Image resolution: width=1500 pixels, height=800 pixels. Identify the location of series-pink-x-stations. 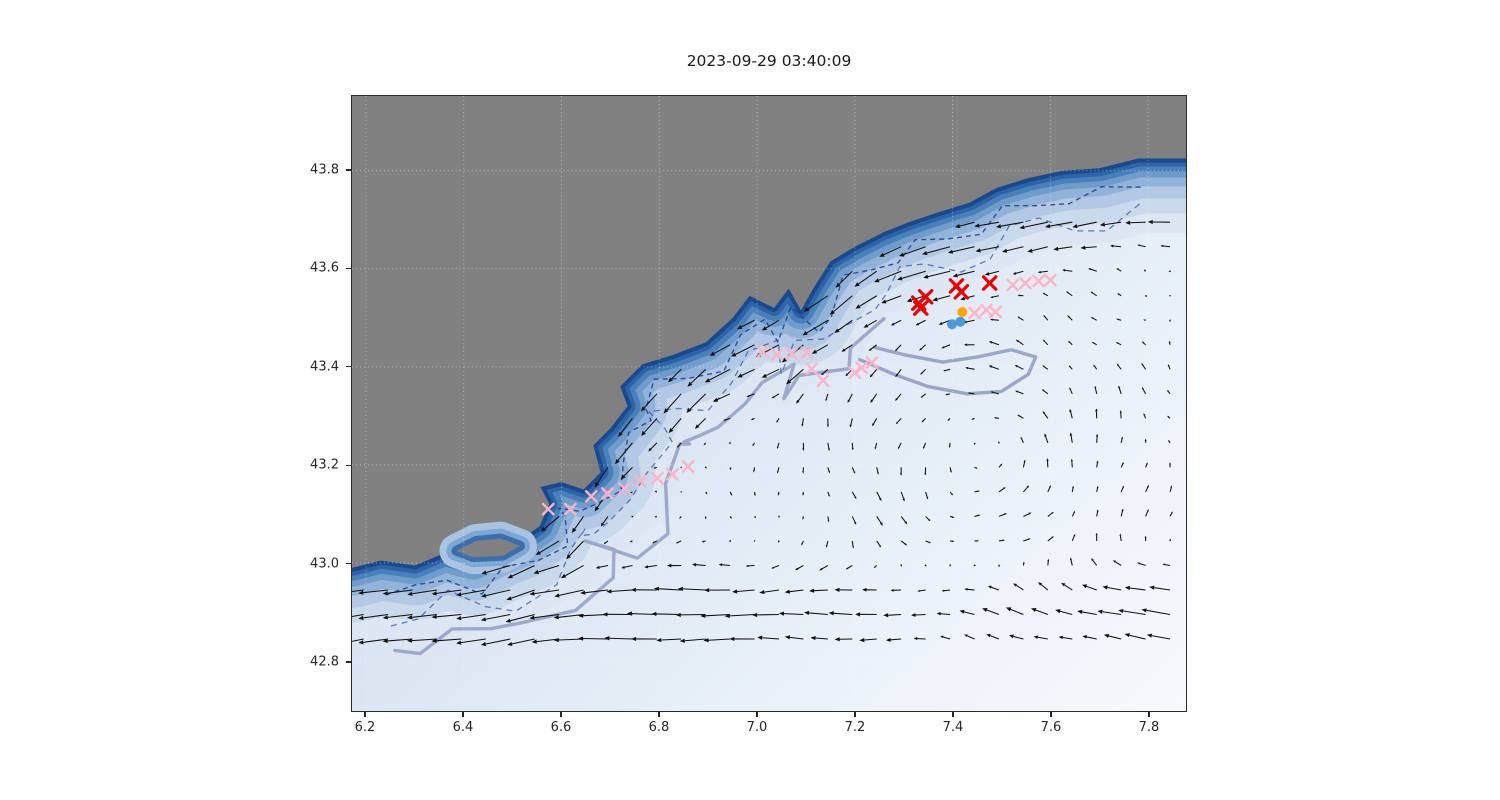
(799, 394).